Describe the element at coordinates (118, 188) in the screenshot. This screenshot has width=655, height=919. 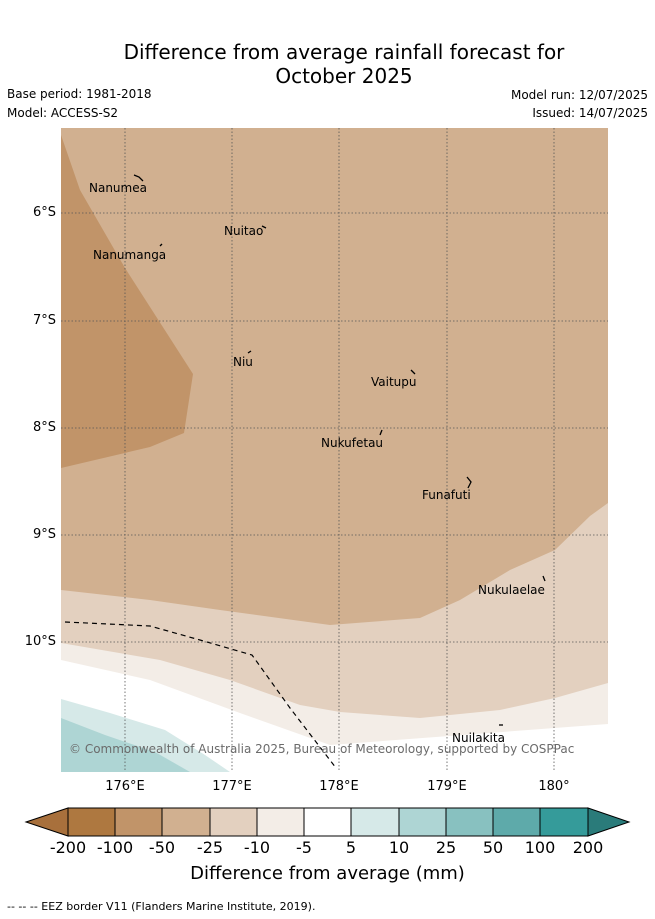
I see `place-label-nanumea: Nanumea` at that location.